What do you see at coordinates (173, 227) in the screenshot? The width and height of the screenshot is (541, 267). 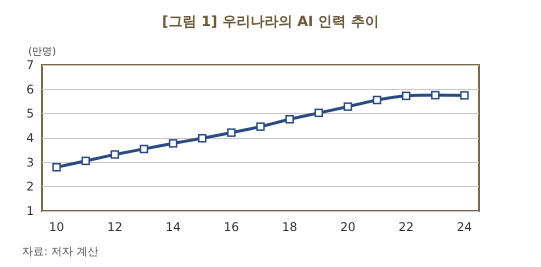 I see `x-tick-label: 14` at bounding box center [173, 227].